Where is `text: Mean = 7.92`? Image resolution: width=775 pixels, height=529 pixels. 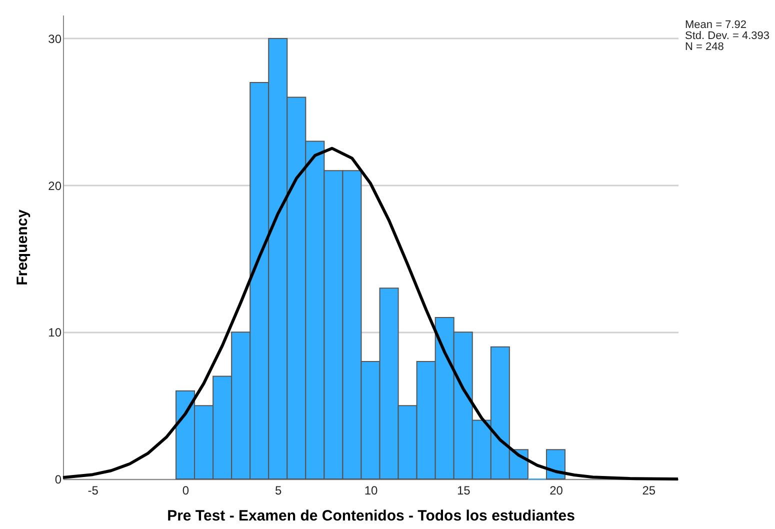 text: Mean = 7.92 is located at coordinates (715, 25).